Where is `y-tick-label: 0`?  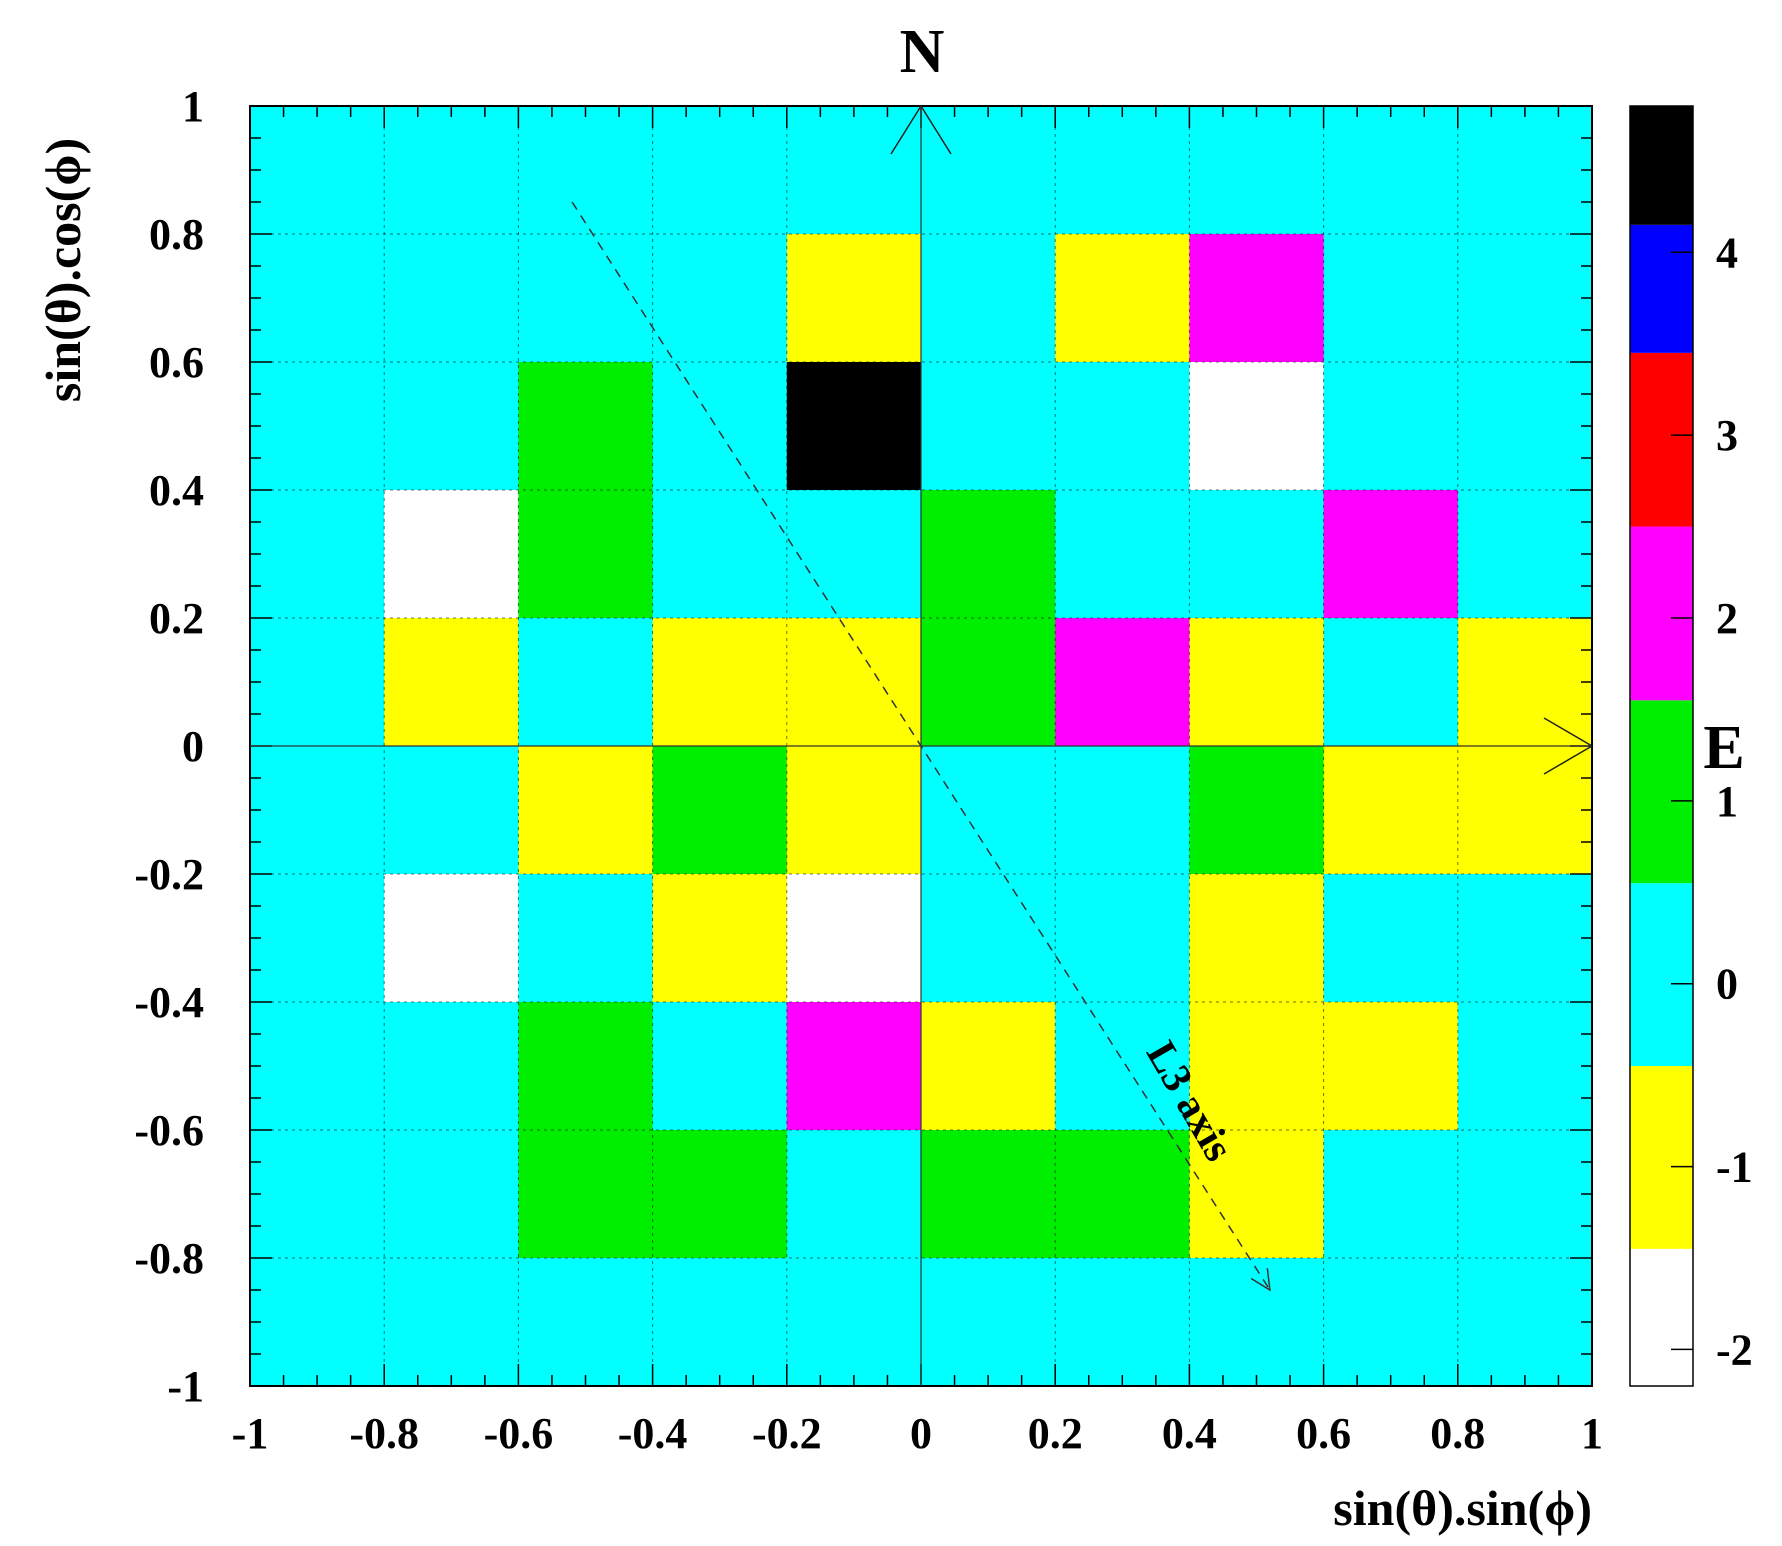
y-tick-label: 0 is located at coordinates (193, 746).